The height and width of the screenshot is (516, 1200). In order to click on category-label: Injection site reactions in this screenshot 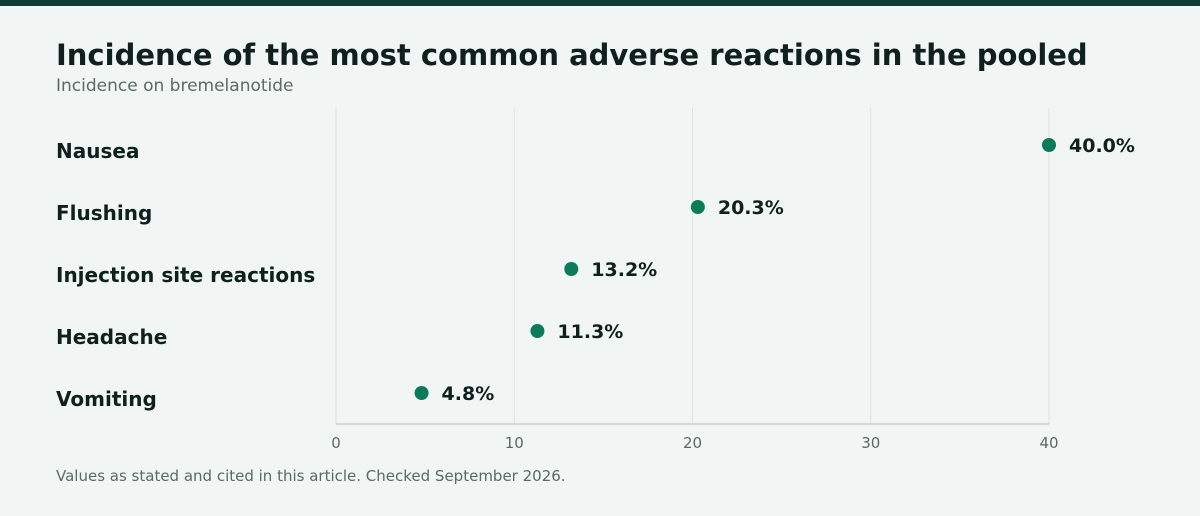, I will do `click(185, 275)`.